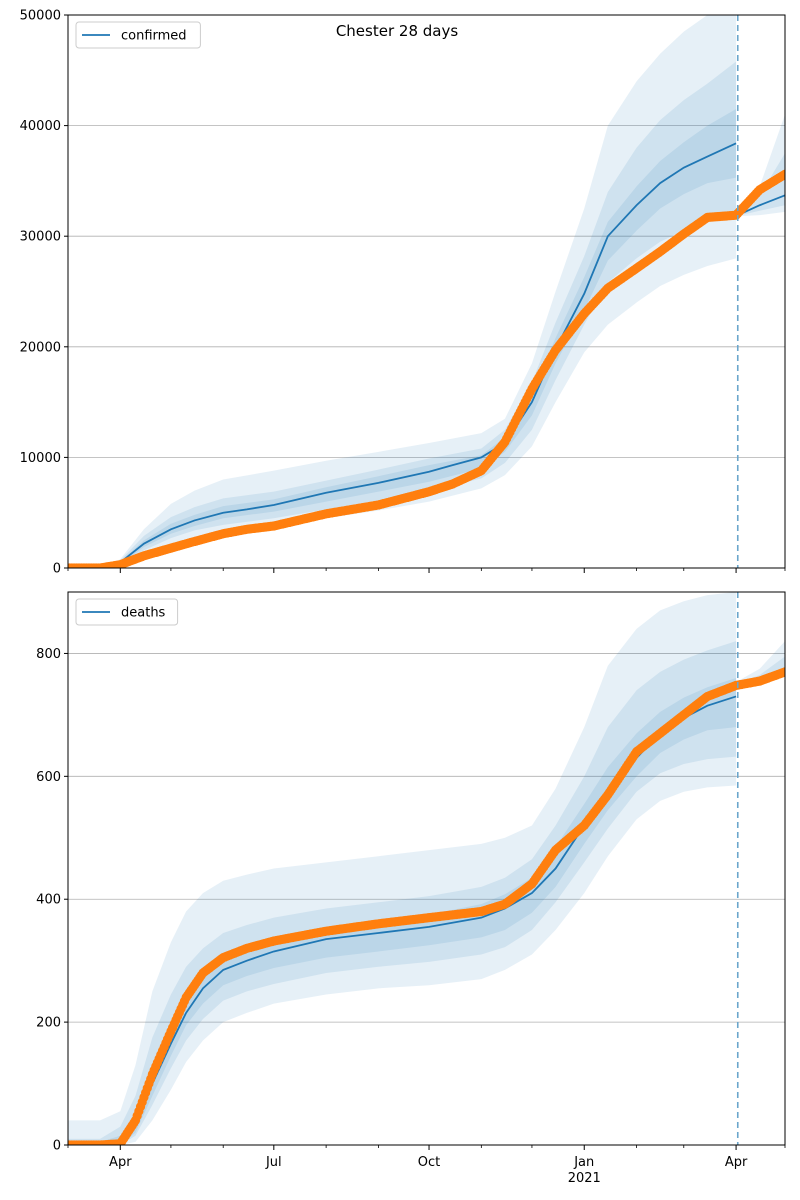  Describe the element at coordinates (48, 777) in the screenshot. I see `y-tick-label: 600` at that location.